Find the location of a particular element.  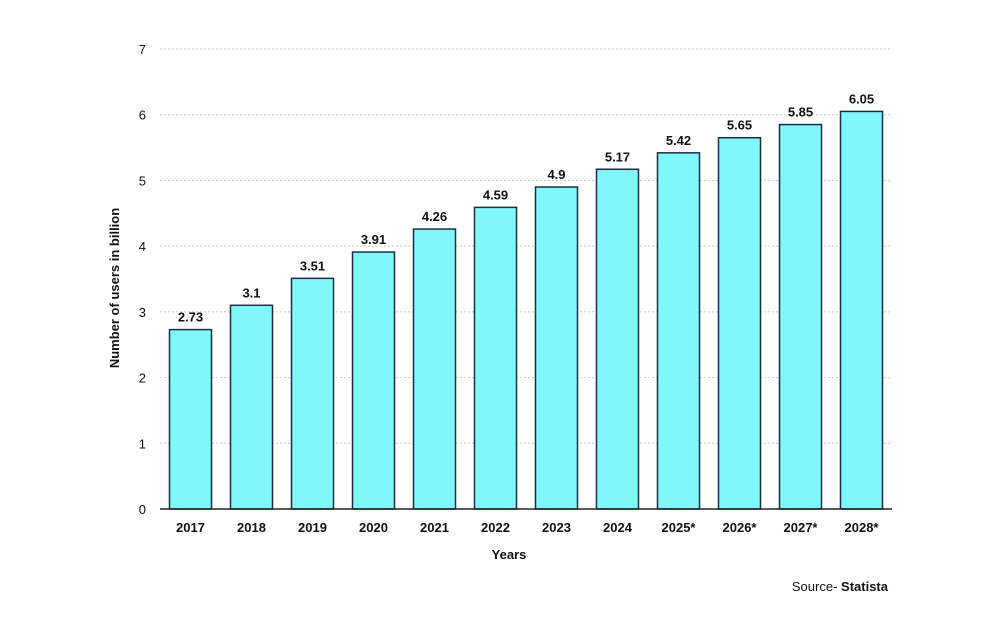

x-tick-label: 2021 is located at coordinates (434, 527).